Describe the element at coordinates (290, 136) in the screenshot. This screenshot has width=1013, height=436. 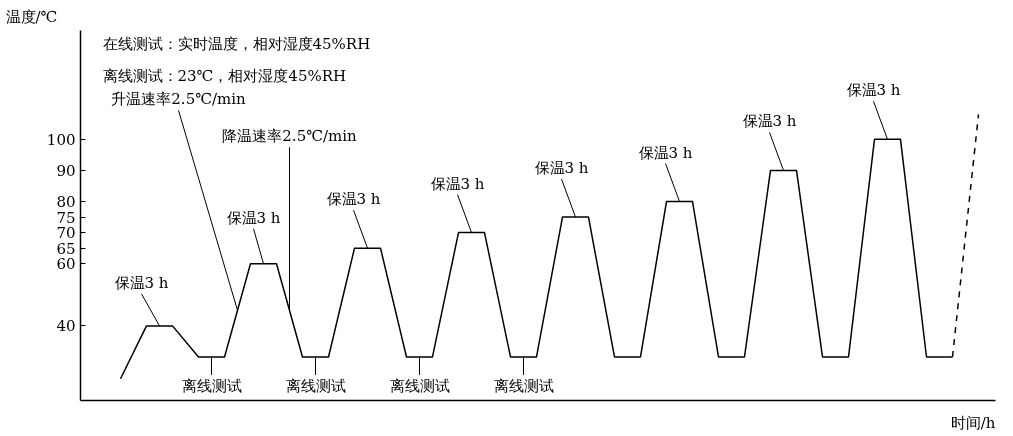
I see `annotation: 降温速率2.5℃/min` at that location.